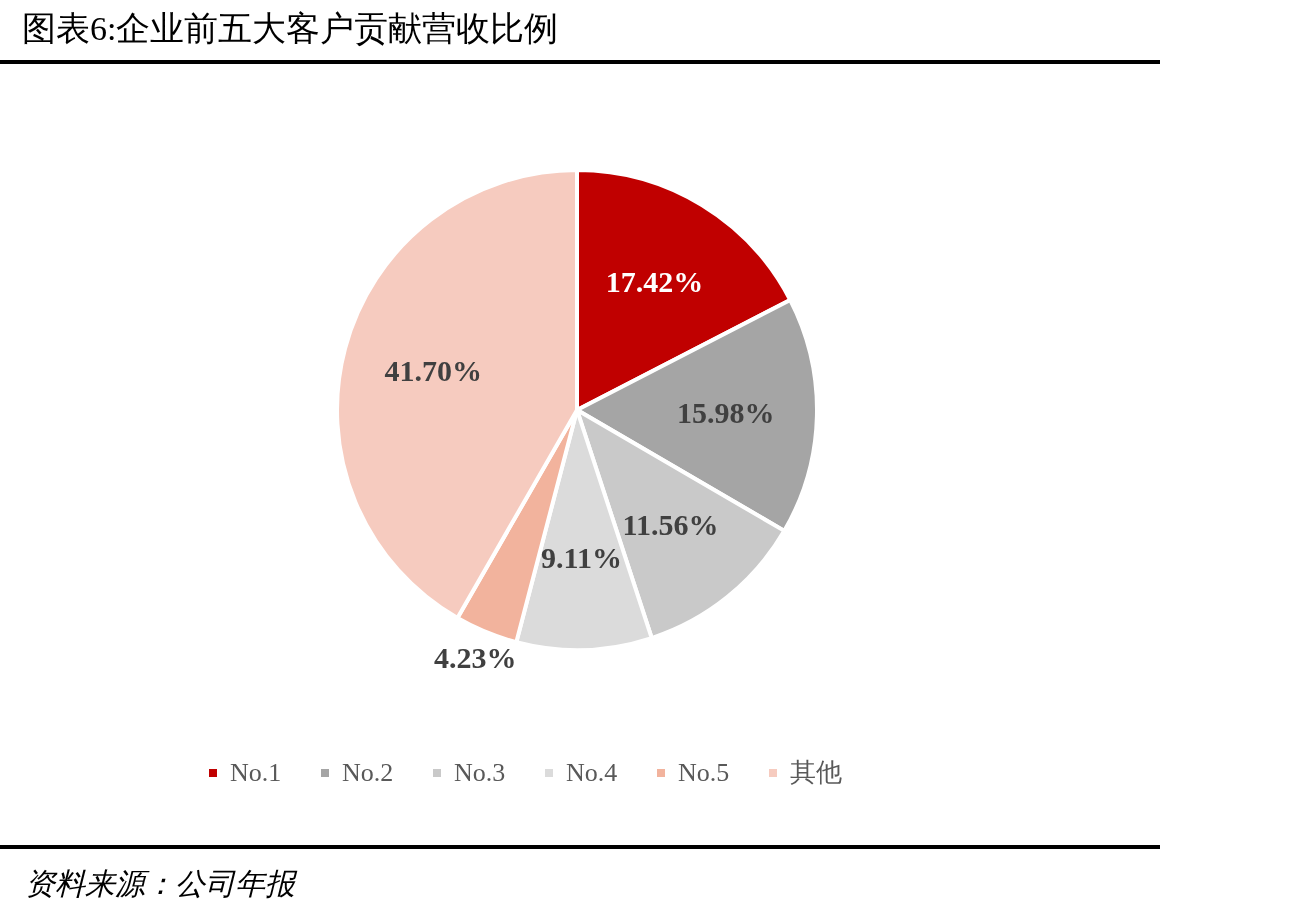 Image resolution: width=1304 pixels, height=919 pixels. Describe the element at coordinates (581, 557) in the screenshot. I see `data-label: 9.11%` at that location.